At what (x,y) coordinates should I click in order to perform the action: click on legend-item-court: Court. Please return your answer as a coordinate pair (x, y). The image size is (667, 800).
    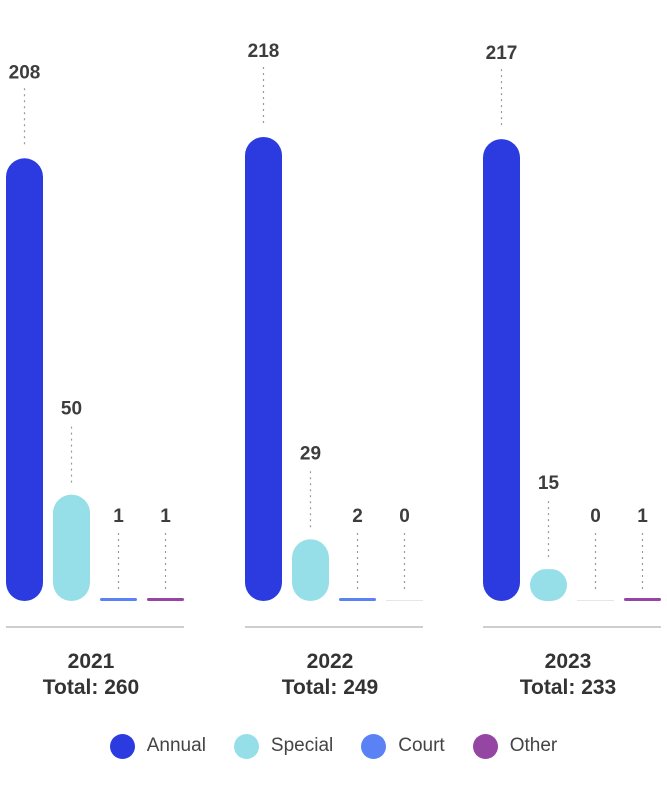
    Looking at the image, I should click on (403, 746).